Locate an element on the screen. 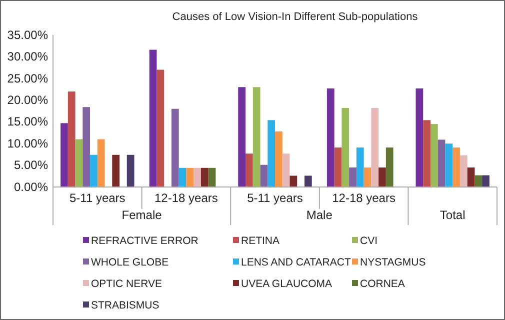 This screenshot has width=505, height=320. text: Total is located at coordinates (453, 215).